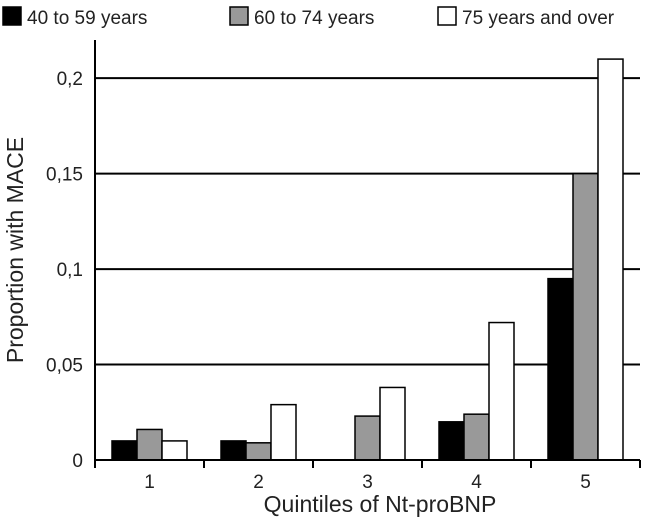  What do you see at coordinates (314, 18) in the screenshot?
I see `legend-label: 60 to 74 years` at bounding box center [314, 18].